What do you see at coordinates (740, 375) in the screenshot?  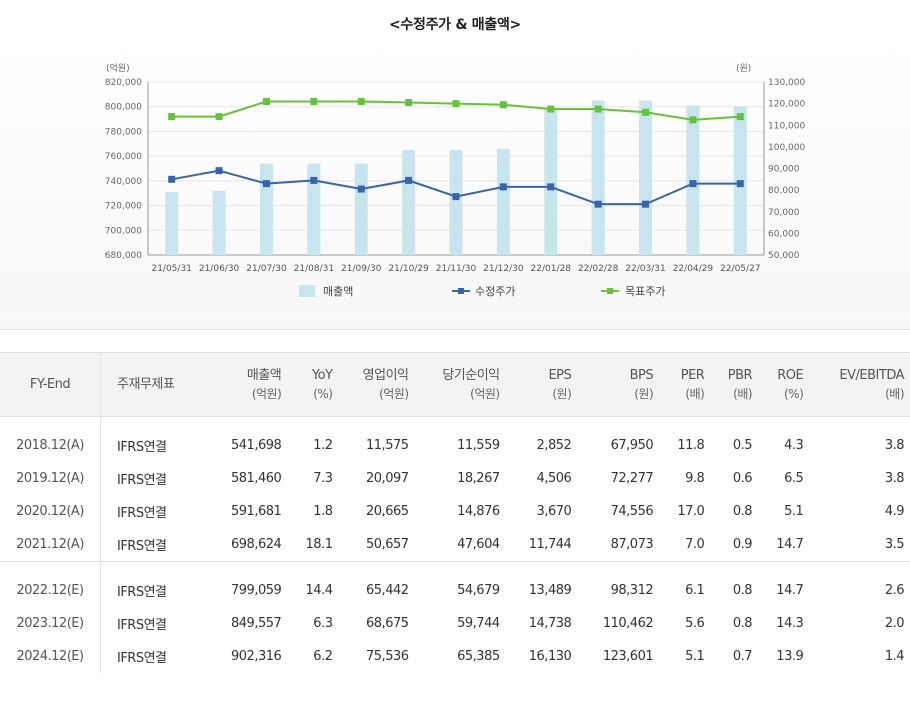 I see `column-header-label: PBR` at bounding box center [740, 375].